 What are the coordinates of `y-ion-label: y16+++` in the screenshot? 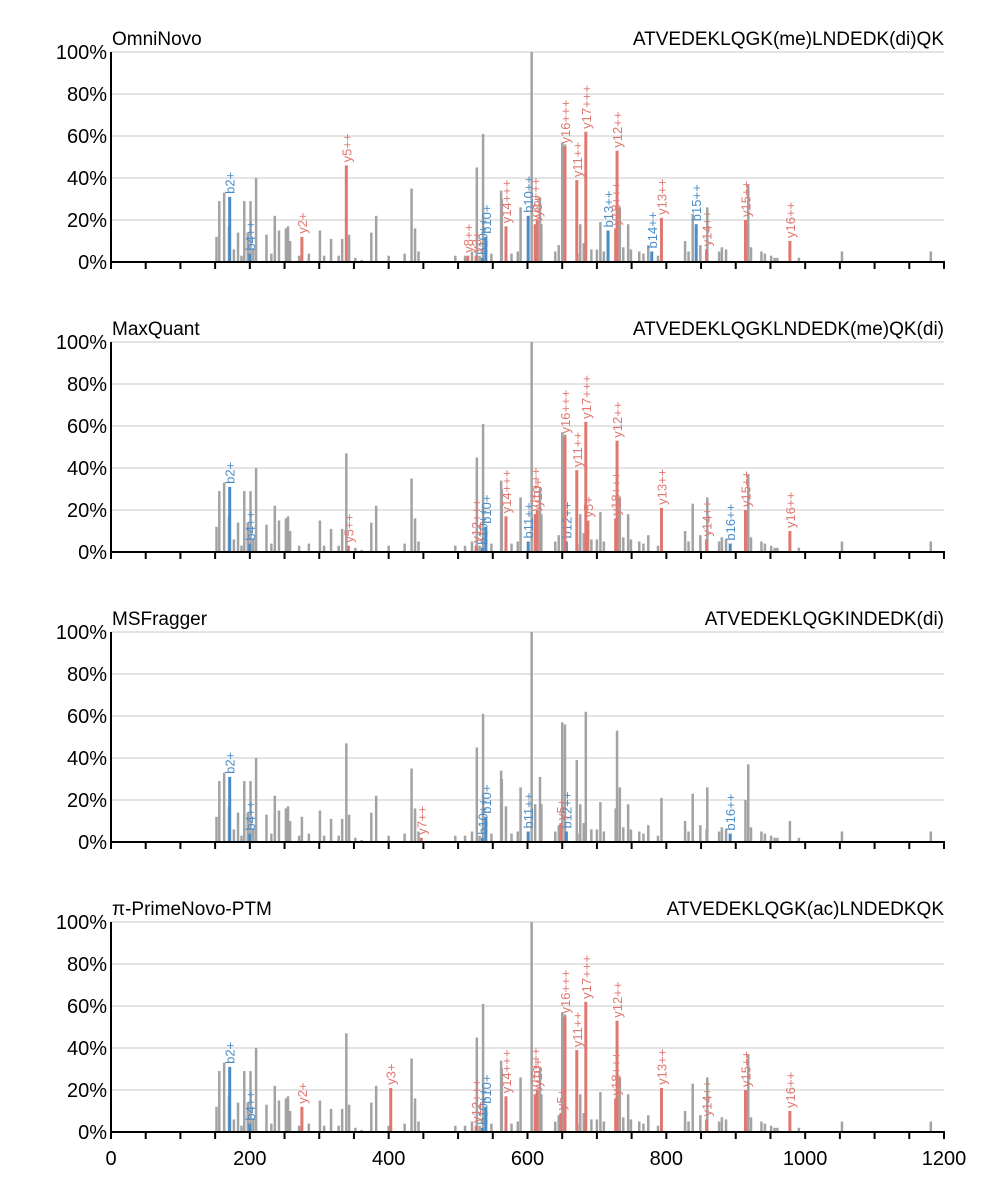 It's located at (565, 122).